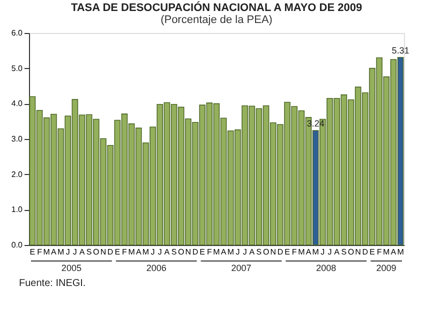 This screenshot has height=314, width=432. I want to click on data-label: 5.31, so click(401, 50).